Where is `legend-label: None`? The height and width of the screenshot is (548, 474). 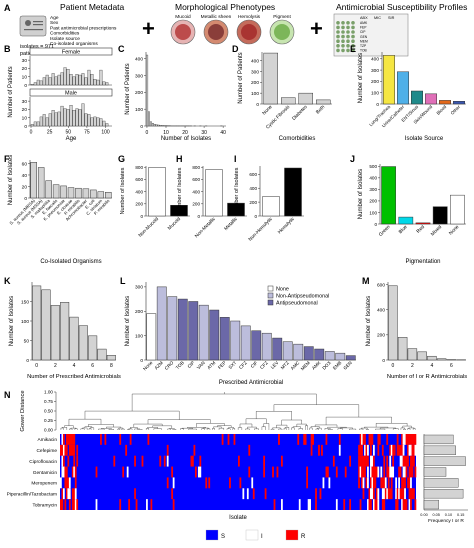 legend-label: None is located at coordinates (282, 289).